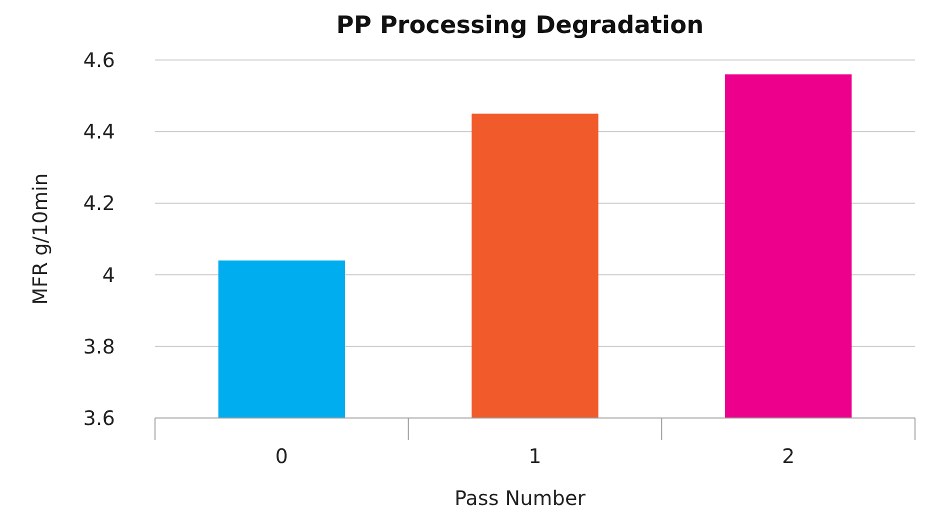 Image resolution: width=925 pixels, height=513 pixels. I want to click on y-tick-label: 4, so click(108, 274).